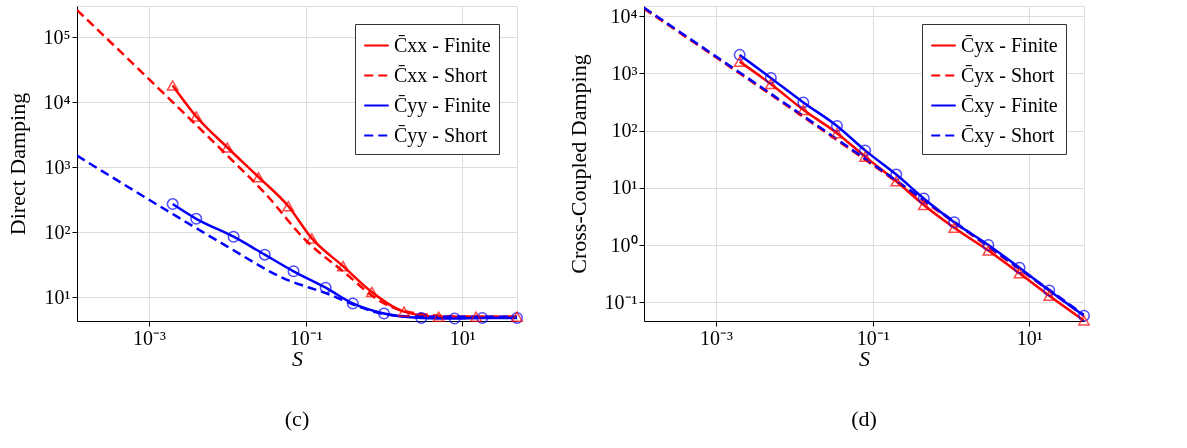 This screenshot has height=448, width=1187. What do you see at coordinates (864, 418) in the screenshot?
I see `text: (d)` at bounding box center [864, 418].